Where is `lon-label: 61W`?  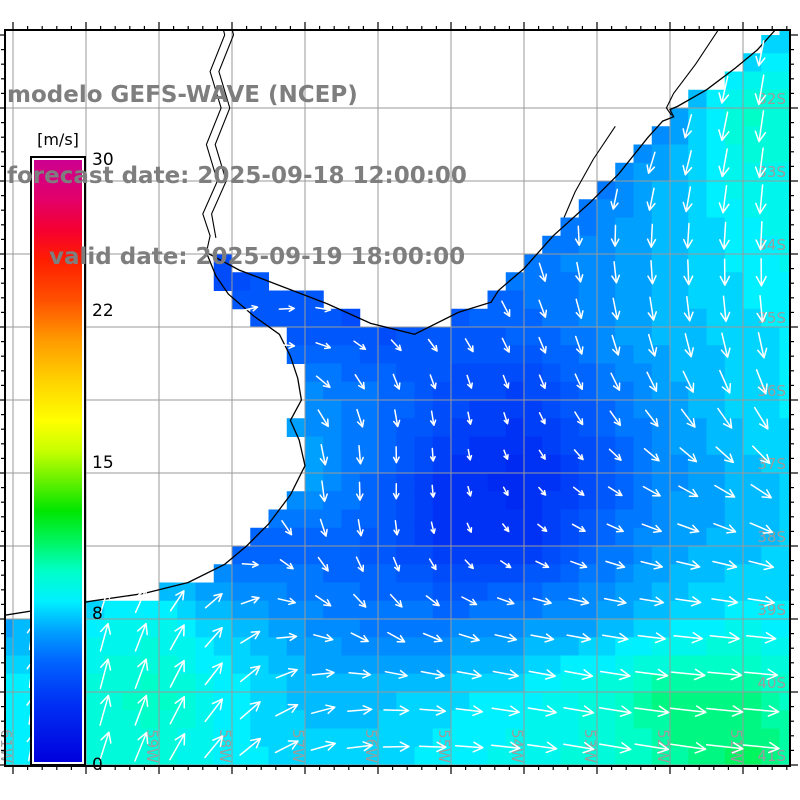 lon-label: 61W is located at coordinates (7, 746).